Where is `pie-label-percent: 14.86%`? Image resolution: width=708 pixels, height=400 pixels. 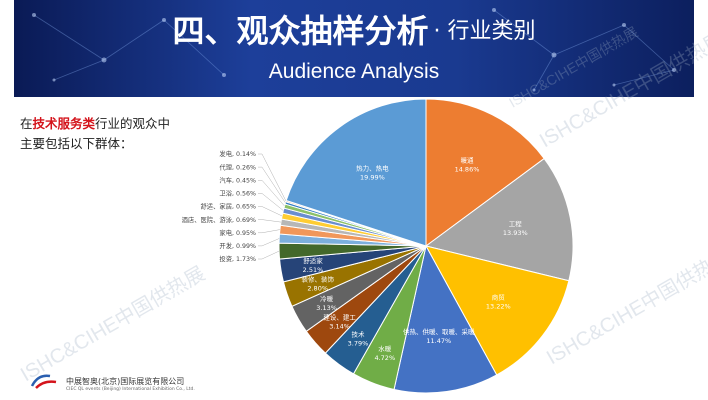 pie-label-percent: 14.86% is located at coordinates (467, 170).